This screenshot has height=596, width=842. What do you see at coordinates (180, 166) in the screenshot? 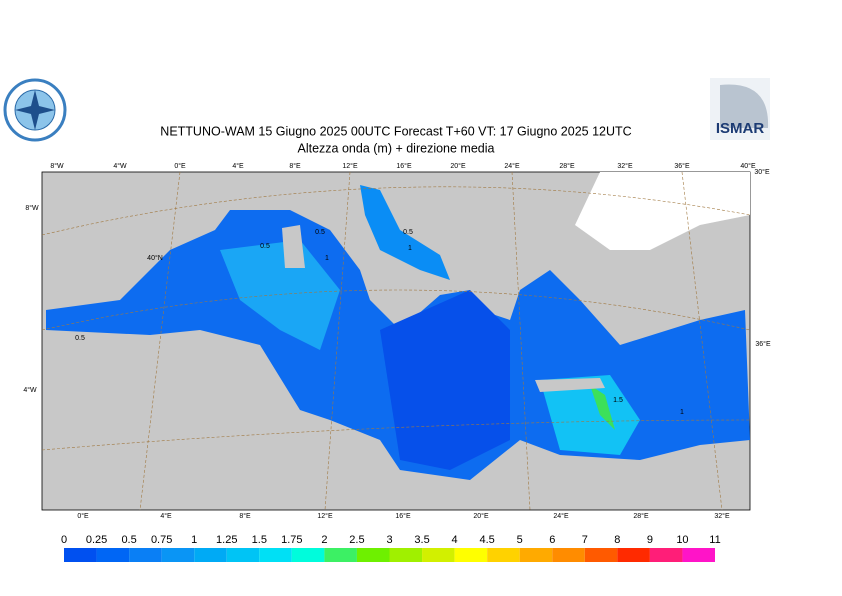
I see `top-lon-label: 0°E` at bounding box center [180, 166].